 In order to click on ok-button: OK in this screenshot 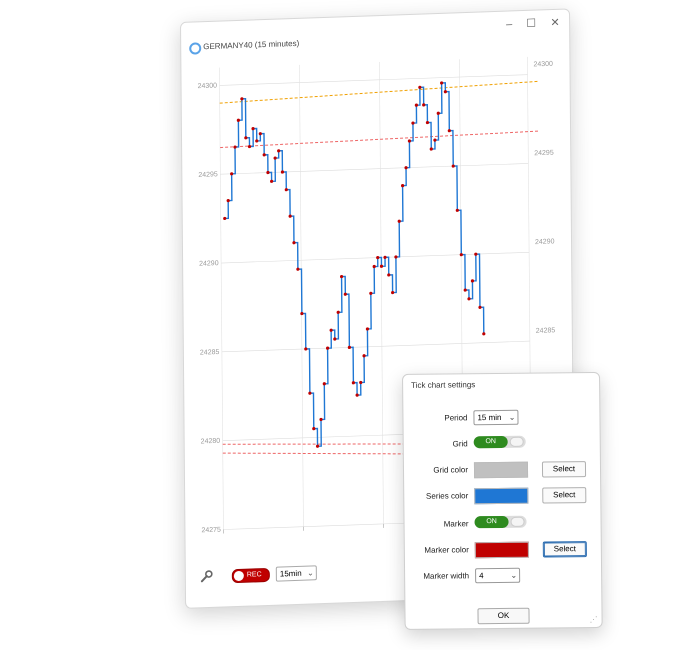, I will do `click(503, 616)`.